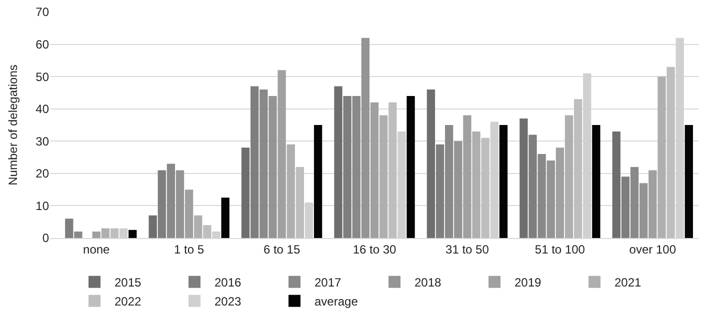 This screenshot has width=705, height=321. I want to click on y-tick-label: 30, so click(43, 141).